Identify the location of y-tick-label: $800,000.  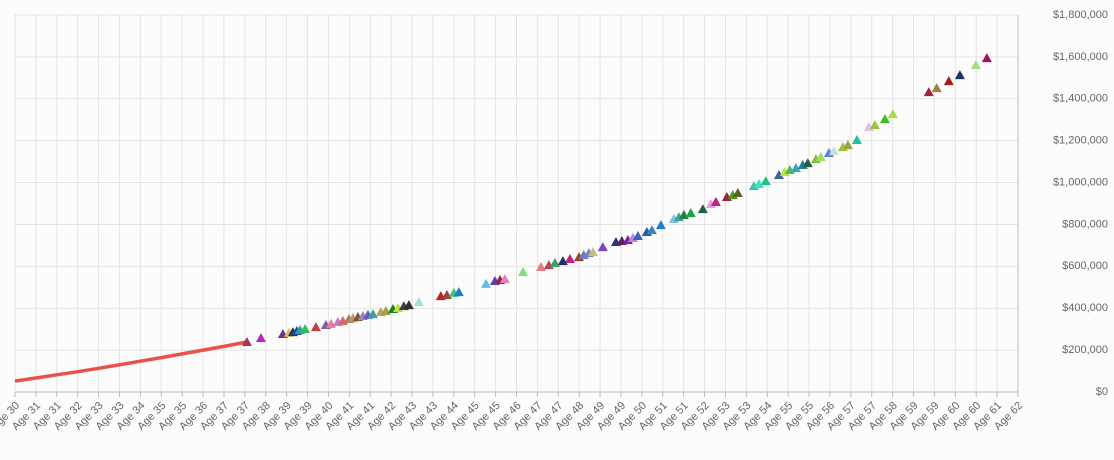
(1085, 224).